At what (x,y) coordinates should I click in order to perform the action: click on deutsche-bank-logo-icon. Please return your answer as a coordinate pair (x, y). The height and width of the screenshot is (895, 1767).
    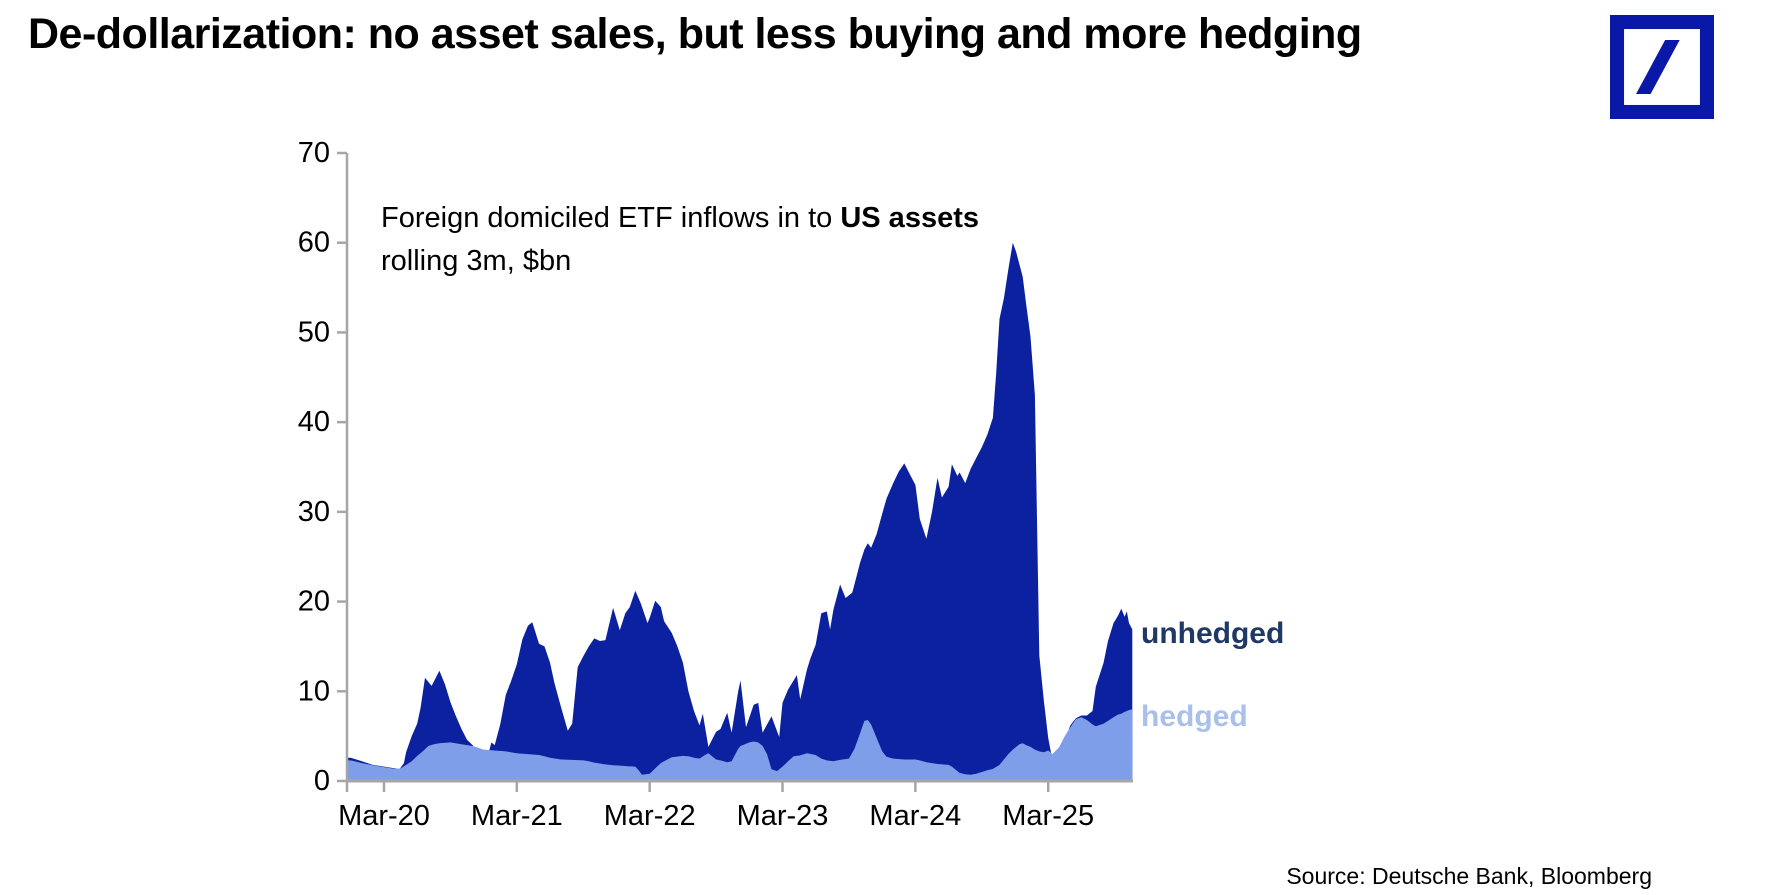
    Looking at the image, I should click on (1662, 67).